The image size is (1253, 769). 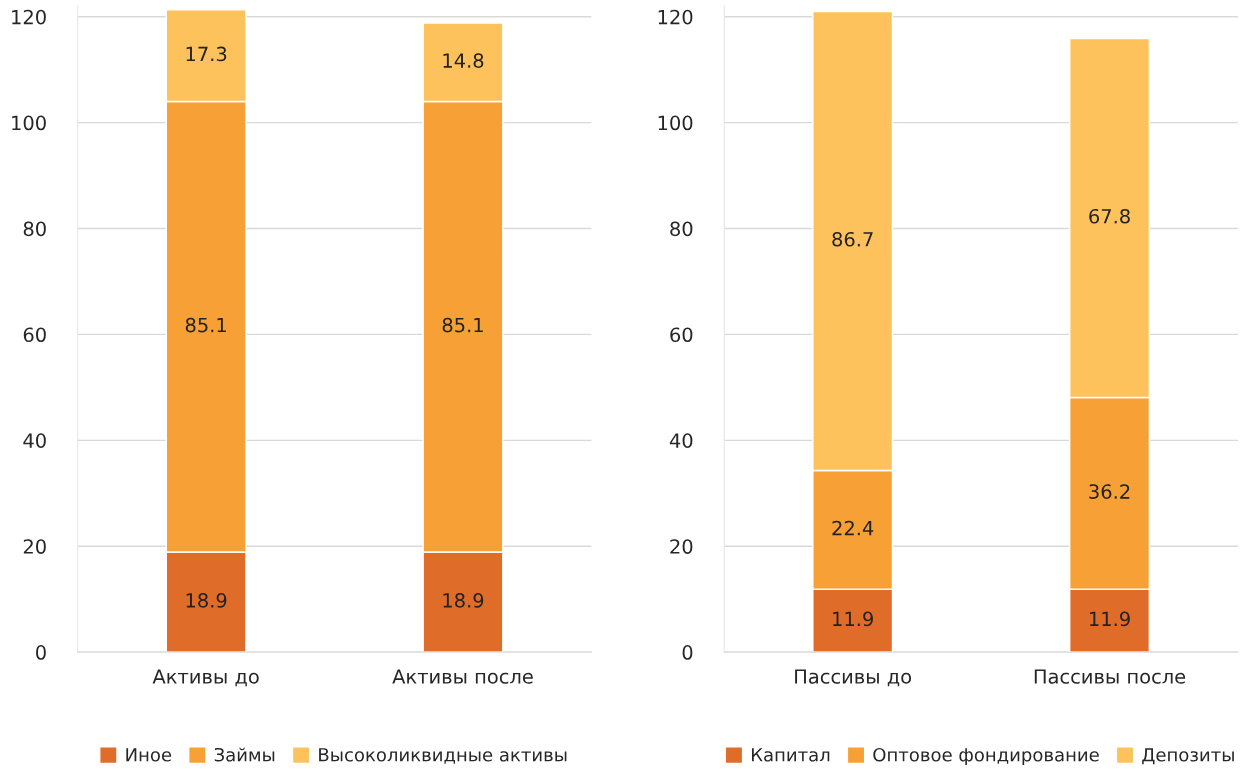 What do you see at coordinates (244, 754) in the screenshot?
I see `legend-label: Займы` at bounding box center [244, 754].